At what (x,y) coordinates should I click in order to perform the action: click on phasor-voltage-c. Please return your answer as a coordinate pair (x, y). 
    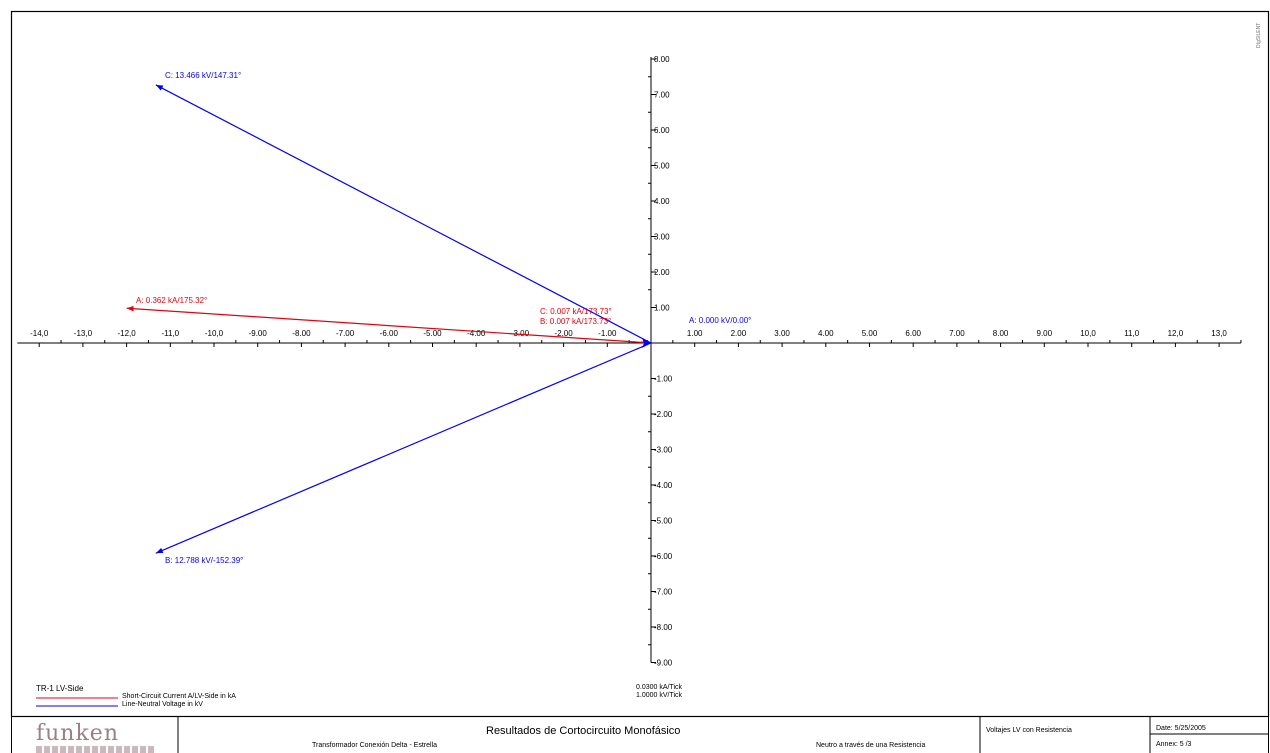
    Looking at the image, I should click on (403, 214).